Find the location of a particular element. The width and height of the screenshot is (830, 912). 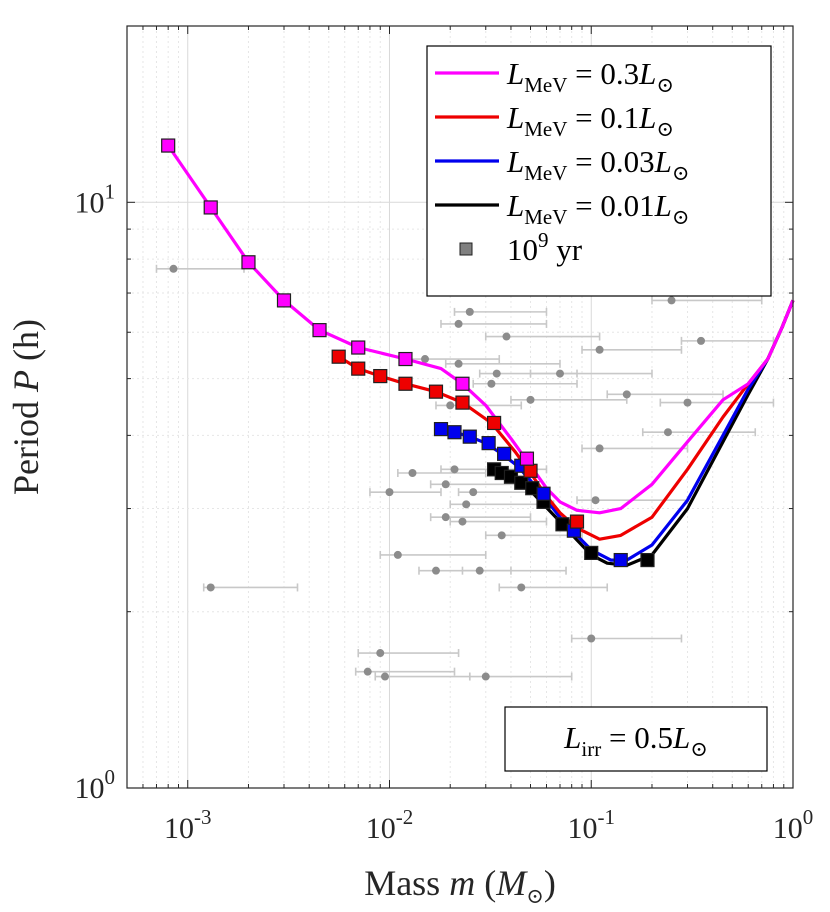

x-tick-label: 10⁰ is located at coordinates (793, 825).